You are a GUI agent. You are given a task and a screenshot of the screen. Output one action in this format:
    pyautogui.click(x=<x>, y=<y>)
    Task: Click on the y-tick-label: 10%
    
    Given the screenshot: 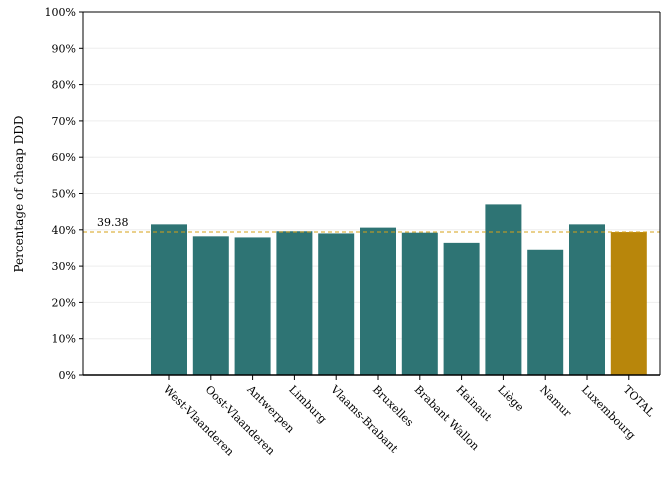 What is the action you would take?
    pyautogui.click(x=64, y=339)
    